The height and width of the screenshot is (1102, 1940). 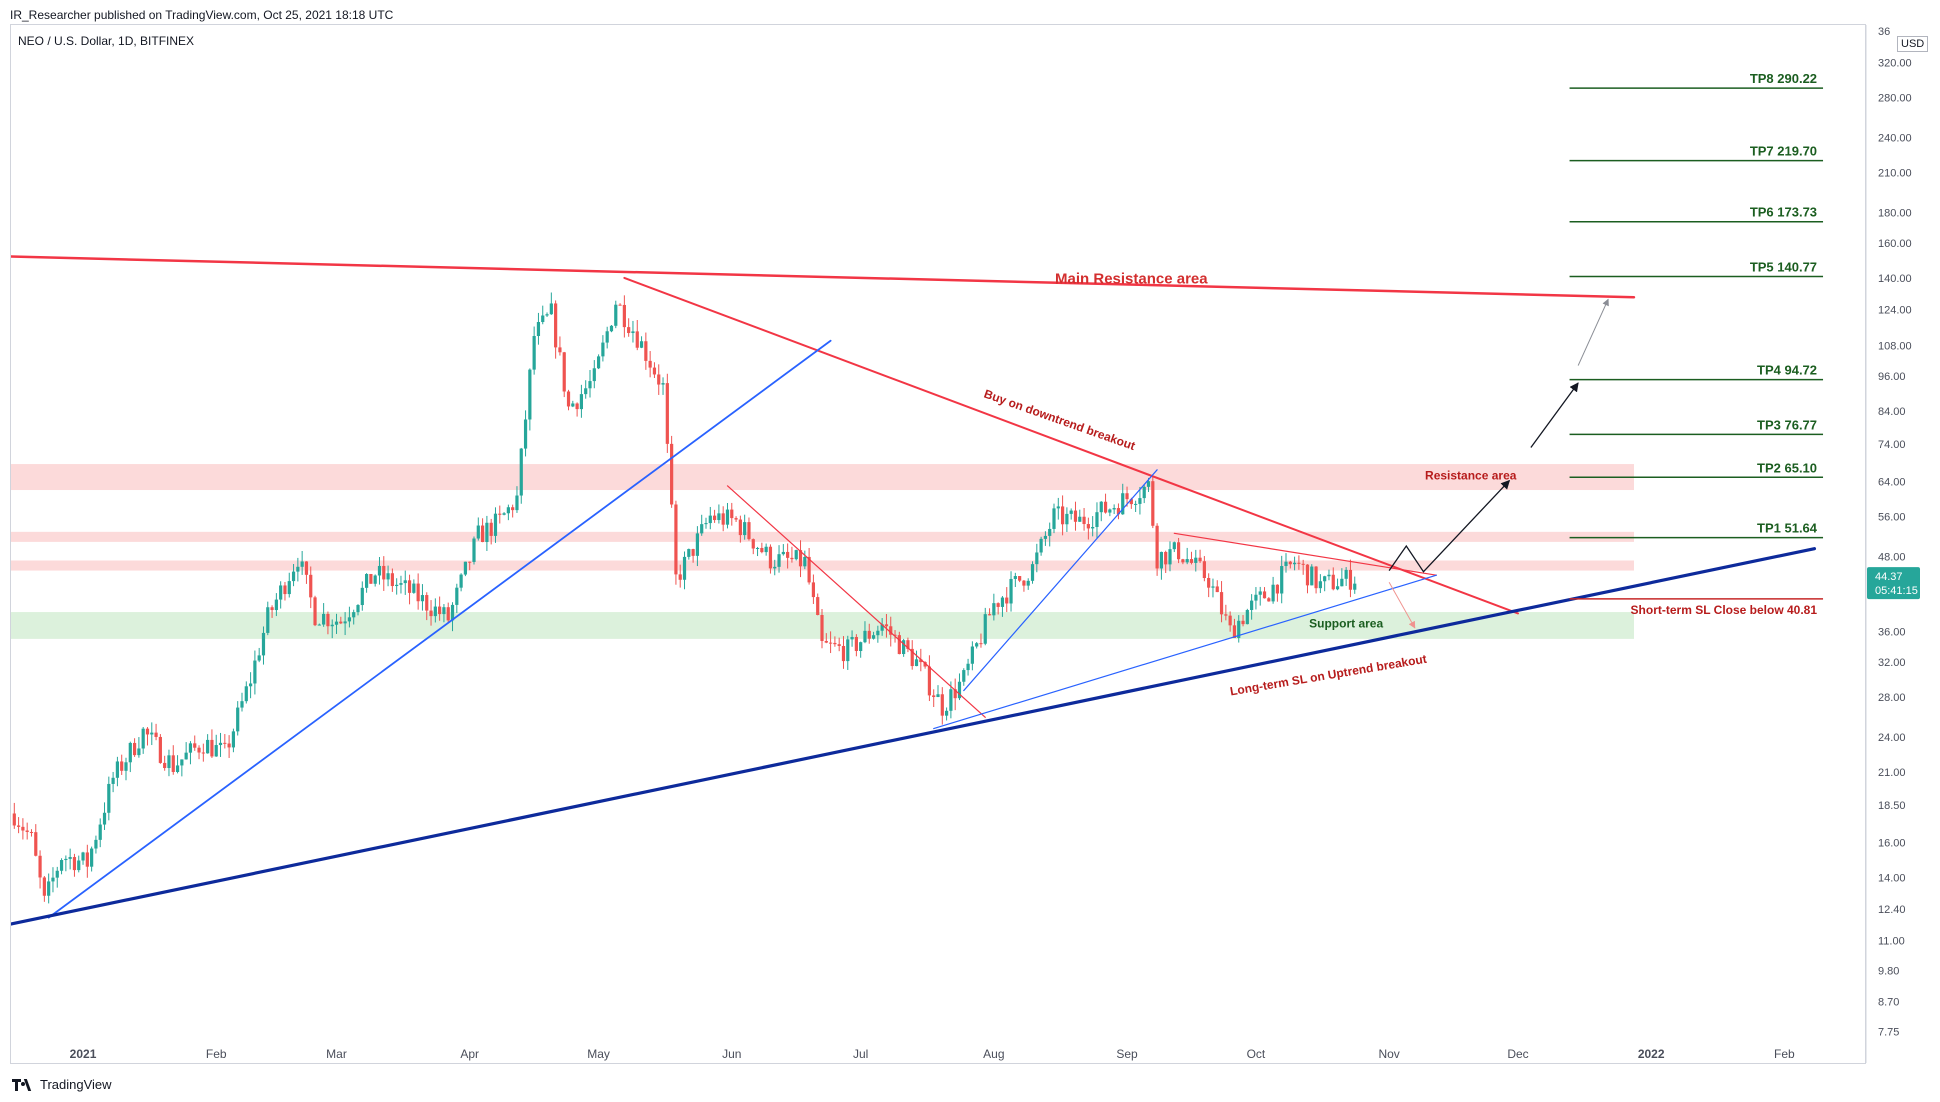 I want to click on currency-button: USD, so click(x=1913, y=44).